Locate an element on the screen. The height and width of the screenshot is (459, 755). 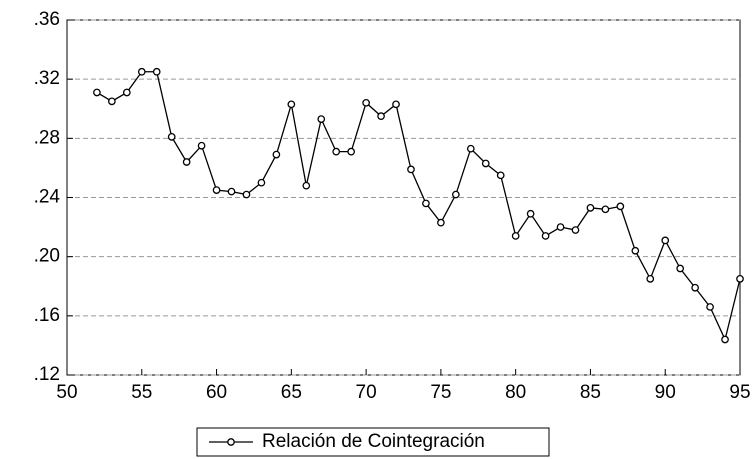
x-tick-label: 50 is located at coordinates (66, 392).